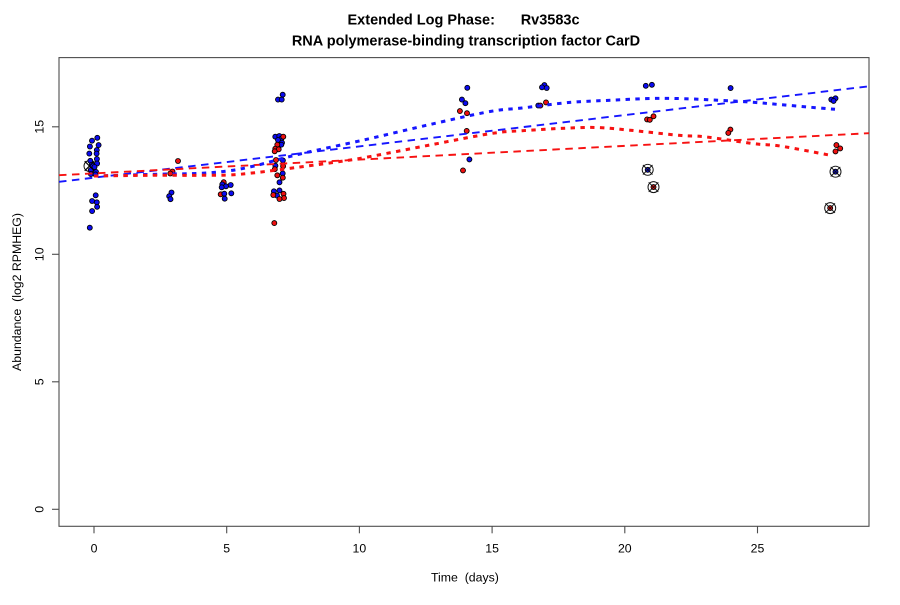  What do you see at coordinates (17, 292) in the screenshot?
I see `svg-text: Abundance (log2 RPMHEG)` at bounding box center [17, 292].